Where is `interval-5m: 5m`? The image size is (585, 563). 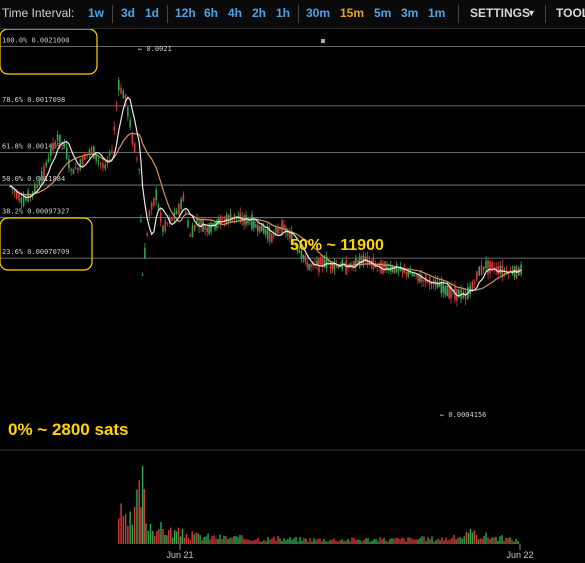
interval-5m: 5m is located at coordinates (383, 13).